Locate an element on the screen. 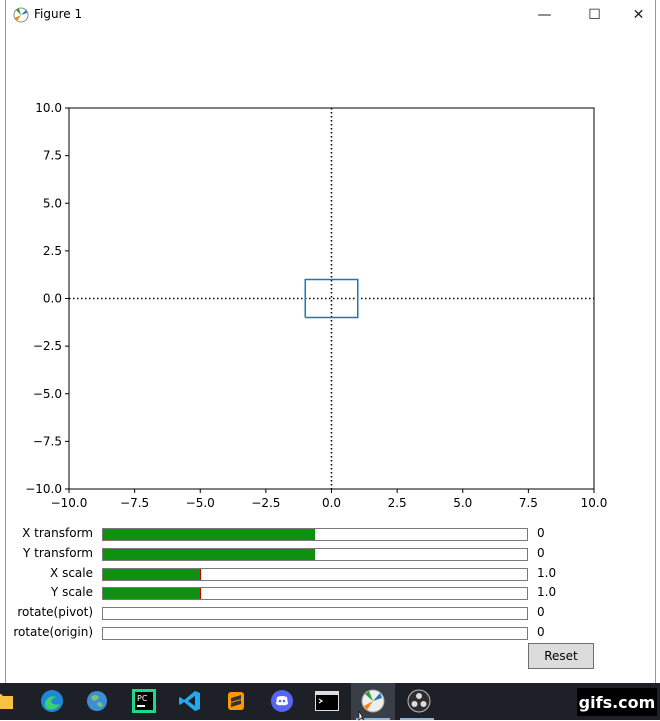  x-tick-label: 7.5 is located at coordinates (528, 503).